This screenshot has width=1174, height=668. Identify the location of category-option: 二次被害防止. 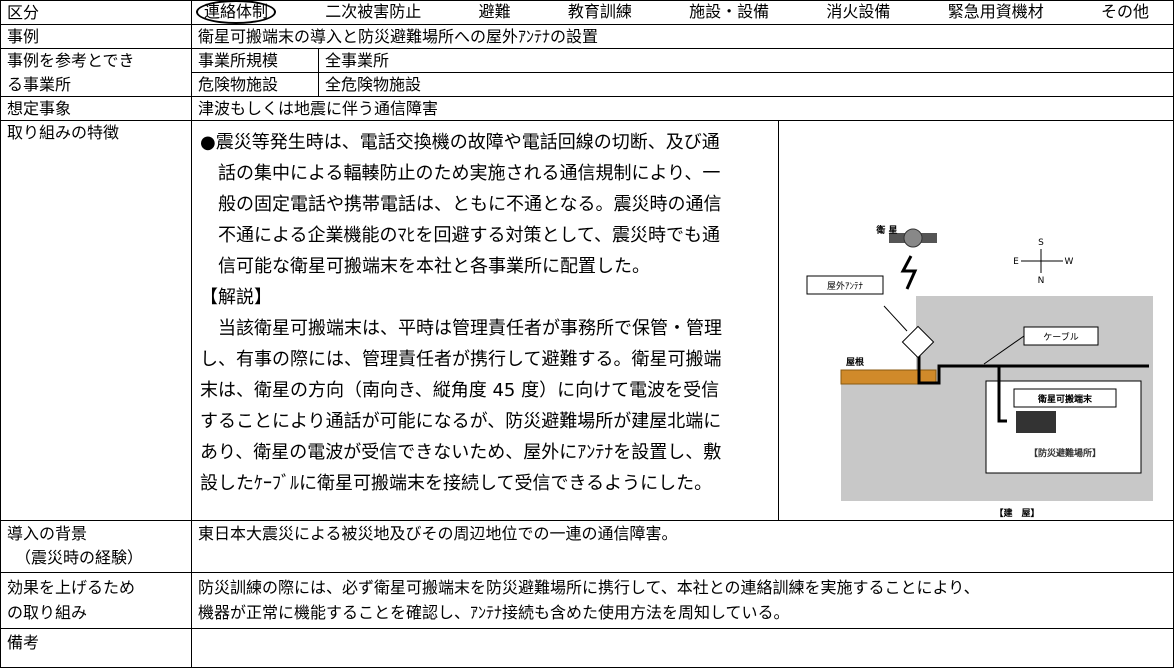
(373, 11).